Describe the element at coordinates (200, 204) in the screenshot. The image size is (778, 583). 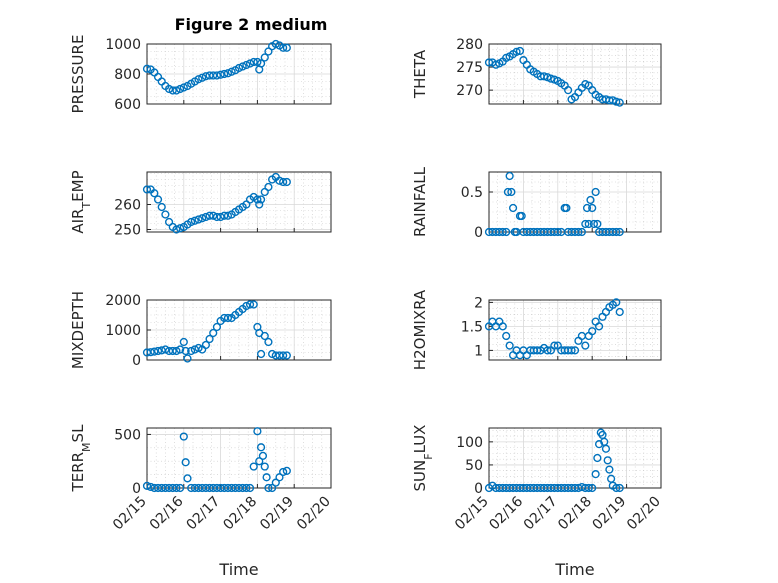
I see `subplot-3: 250 260 AIRTEMP` at that location.